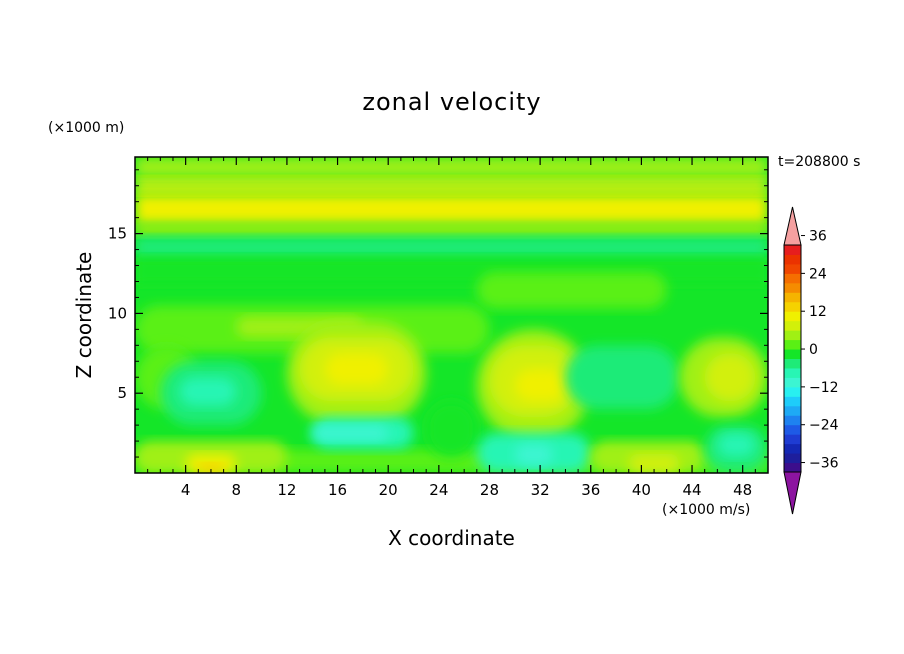 The height and width of the screenshot is (654, 904). I want to click on x-tick-label: 40, so click(641, 490).